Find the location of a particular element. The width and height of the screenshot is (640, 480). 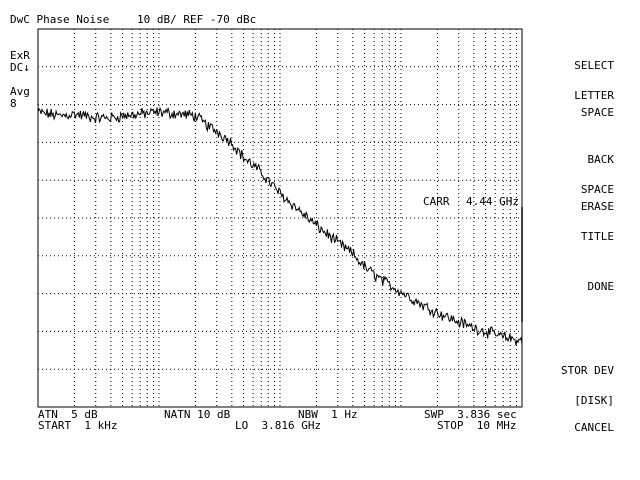

softkey-back-space: BACK SPACE is located at coordinates (597, 170).